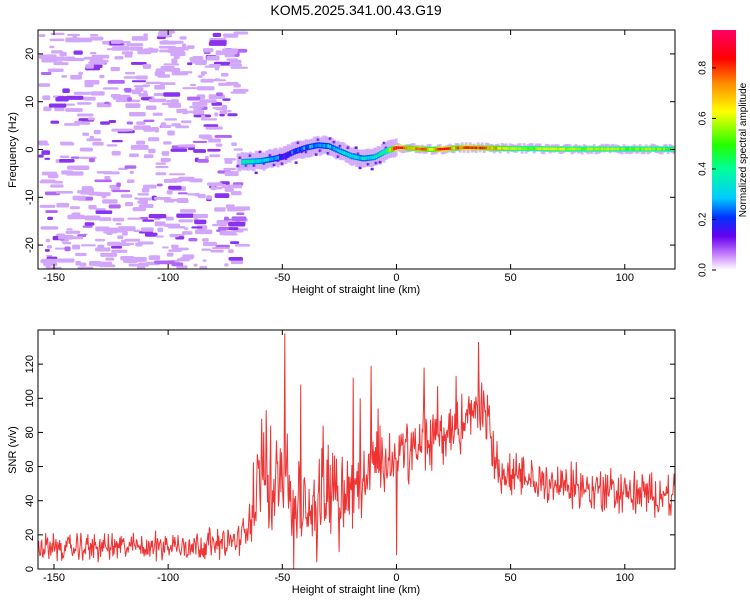 Image resolution: width=750 pixels, height=600 pixels. Describe the element at coordinates (510, 578) in the screenshot. I see `snr-x-tick-label: 50` at that location.